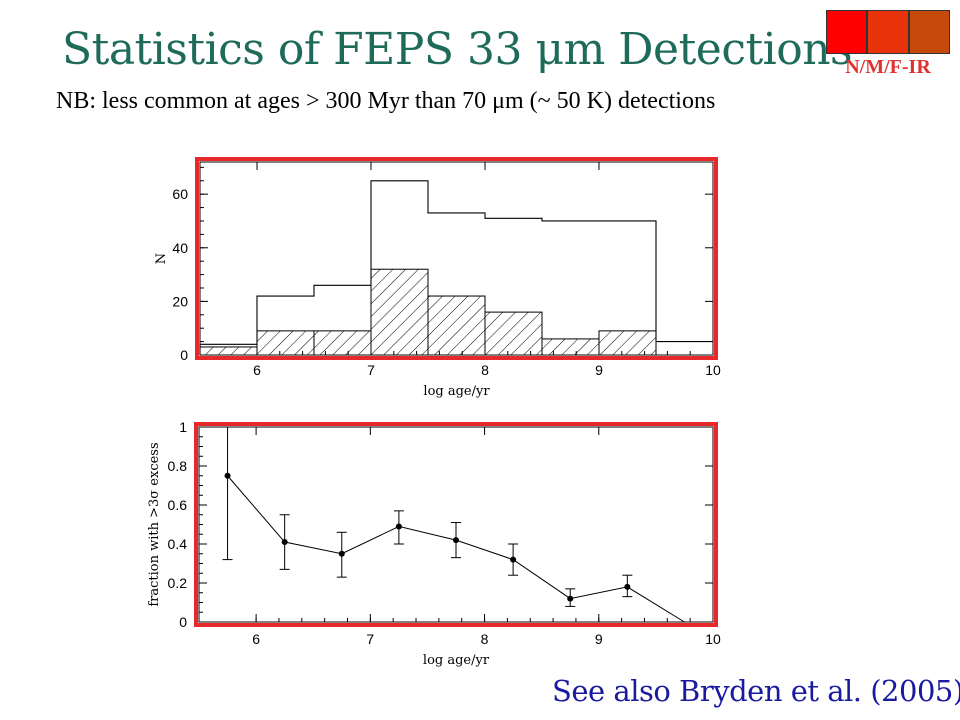 The width and height of the screenshot is (960, 720). I want to click on y-tick-label: 60, so click(180, 194).